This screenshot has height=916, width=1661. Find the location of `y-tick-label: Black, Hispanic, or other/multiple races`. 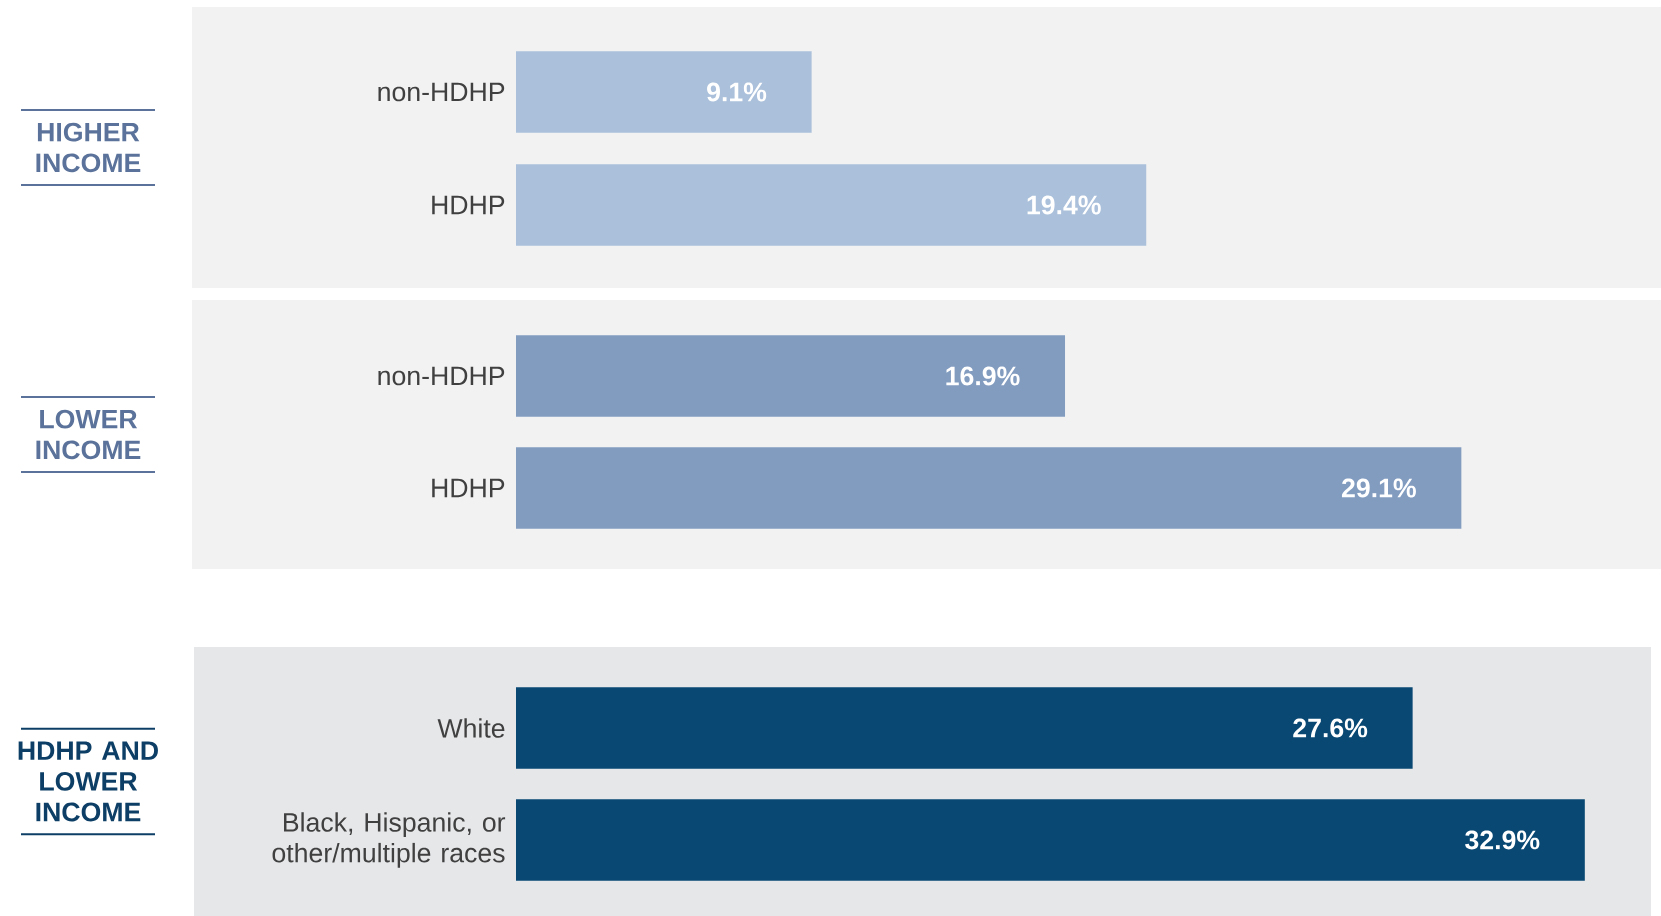

y-tick-label: Black, Hispanic, or other/multiple races is located at coordinates (389, 840).